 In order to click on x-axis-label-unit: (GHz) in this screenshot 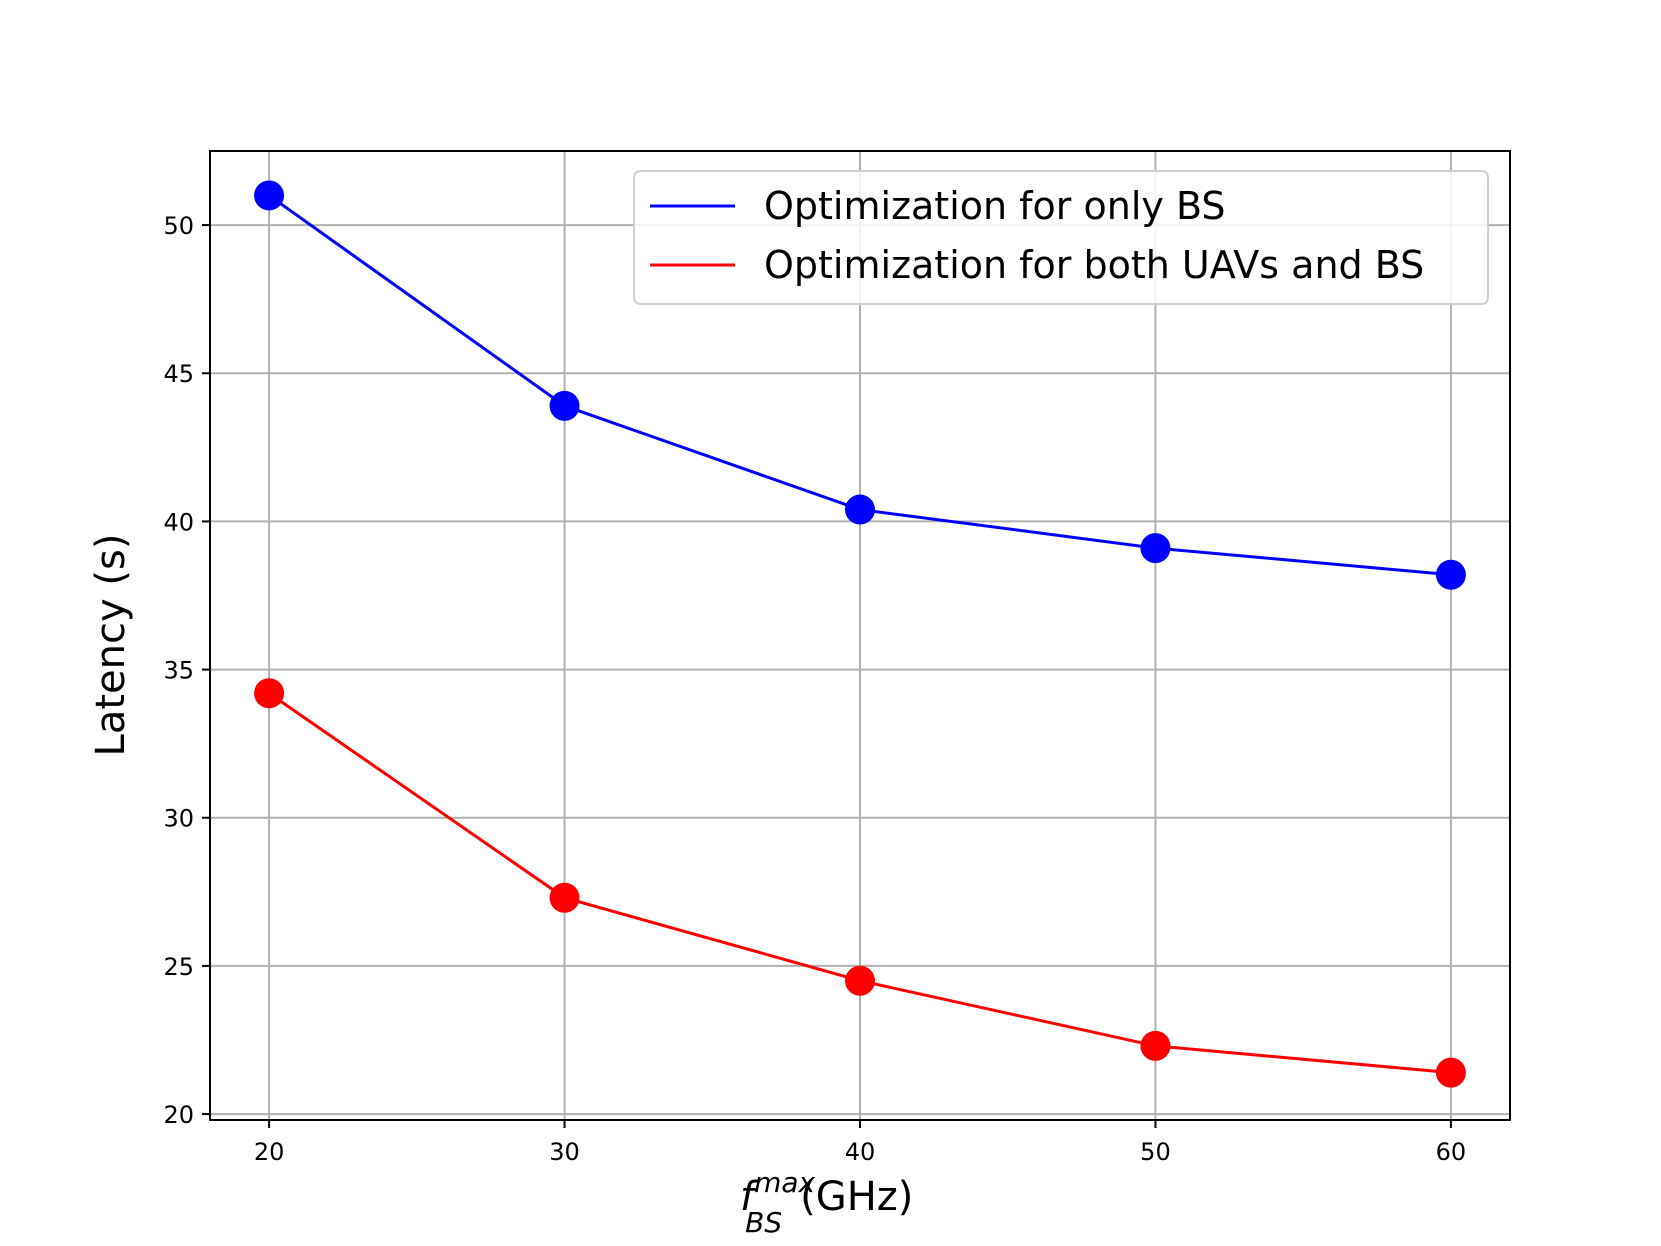, I will do `click(856, 1197)`.